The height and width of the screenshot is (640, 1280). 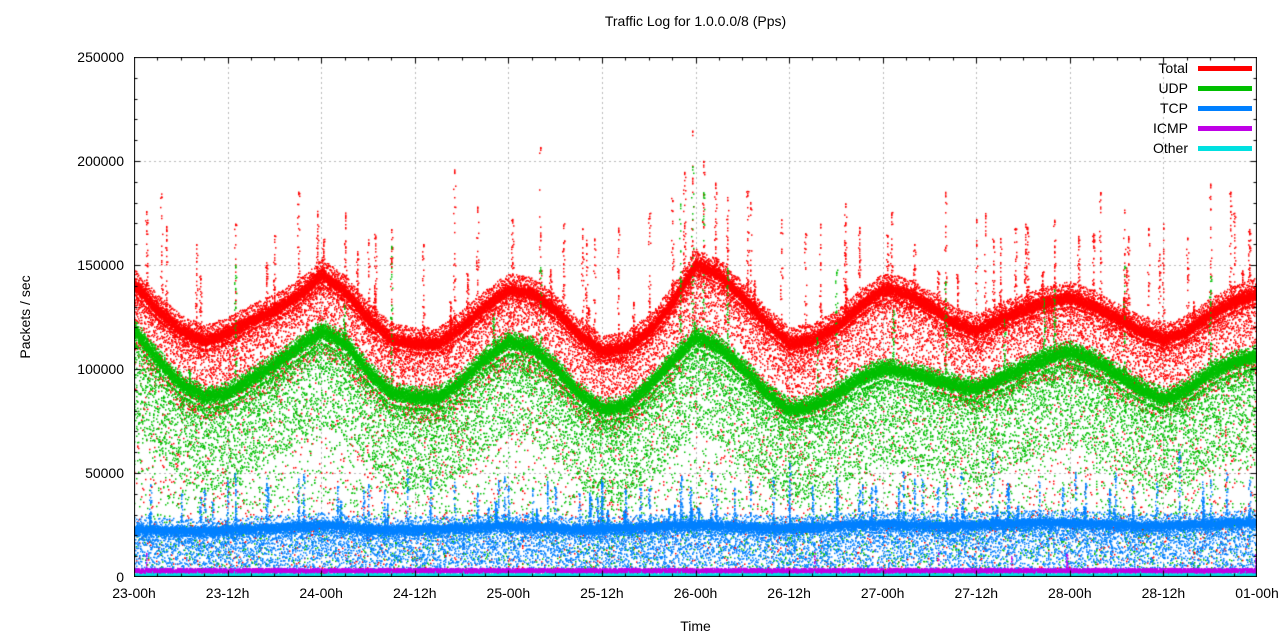 What do you see at coordinates (695, 593) in the screenshot?
I see `x-tick-label: 26-00h` at bounding box center [695, 593].